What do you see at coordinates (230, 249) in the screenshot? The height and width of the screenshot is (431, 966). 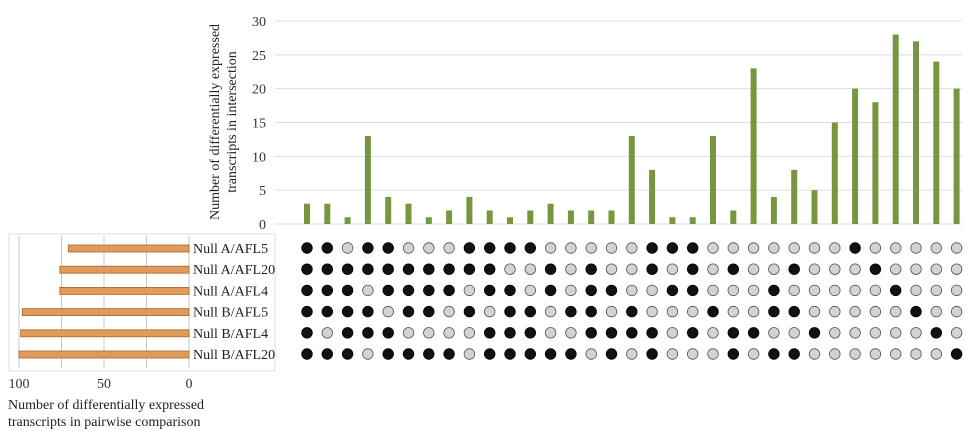 I see `set-label: Null A/AFL5` at bounding box center [230, 249].